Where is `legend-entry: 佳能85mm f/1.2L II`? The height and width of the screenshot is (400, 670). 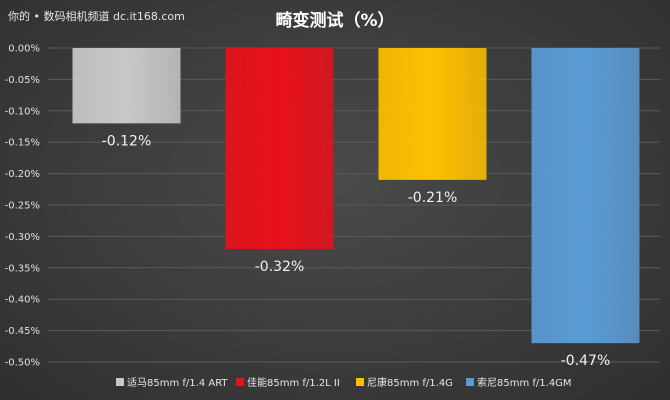
legend-entry: 佳能85mm f/1.2L II is located at coordinates (293, 382).